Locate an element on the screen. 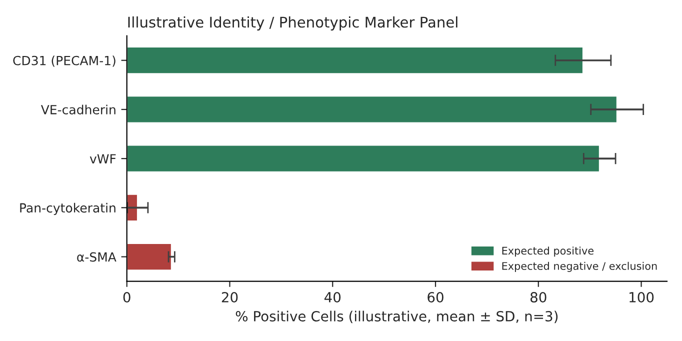 Image resolution: width=682 pixels, height=341 pixels. x-tick-label: 40 is located at coordinates (332, 297).